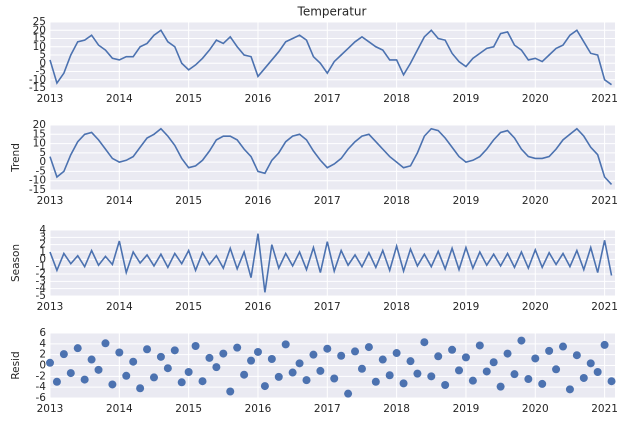  What do you see at coordinates (42, 245) in the screenshot?
I see `y-tick-label: 2` at bounding box center [42, 245].